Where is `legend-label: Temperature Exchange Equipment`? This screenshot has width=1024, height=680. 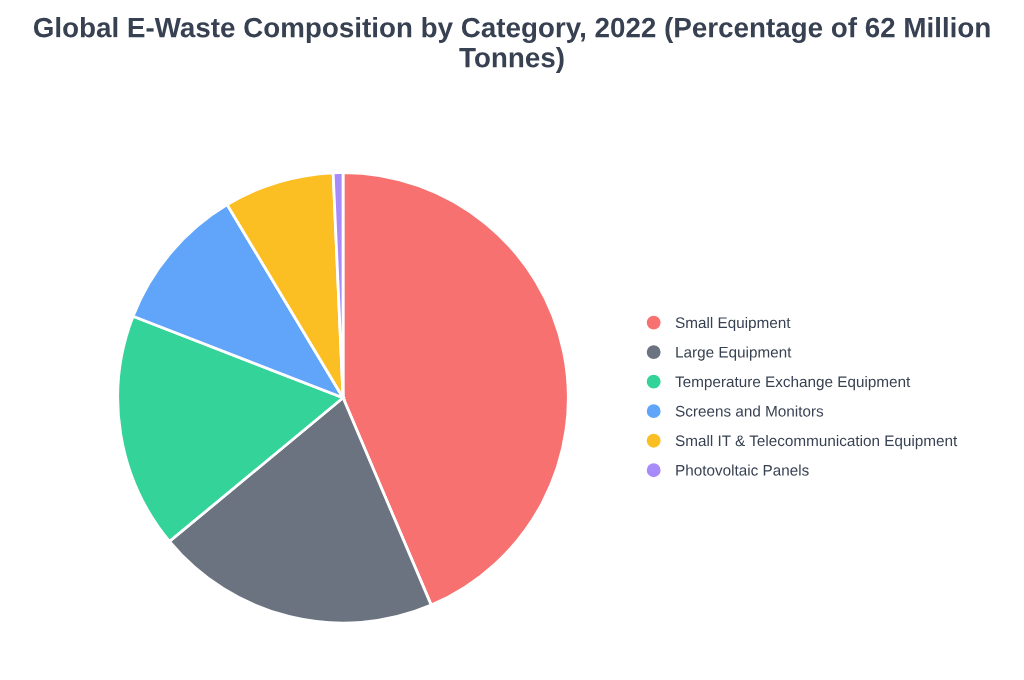
legend-label: Temperature Exchange Equipment is located at coordinates (793, 383).